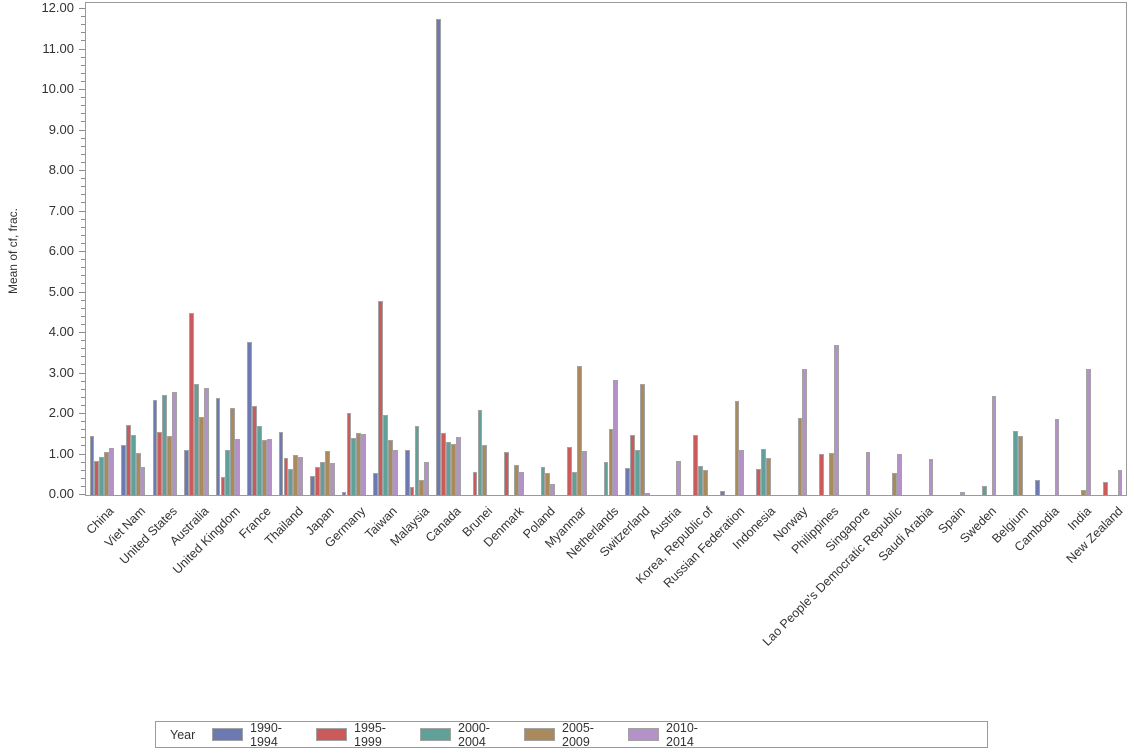 The width and height of the screenshot is (1134, 756). What do you see at coordinates (58, 48) in the screenshot?
I see `y-tick-label: 11.00` at bounding box center [58, 48].